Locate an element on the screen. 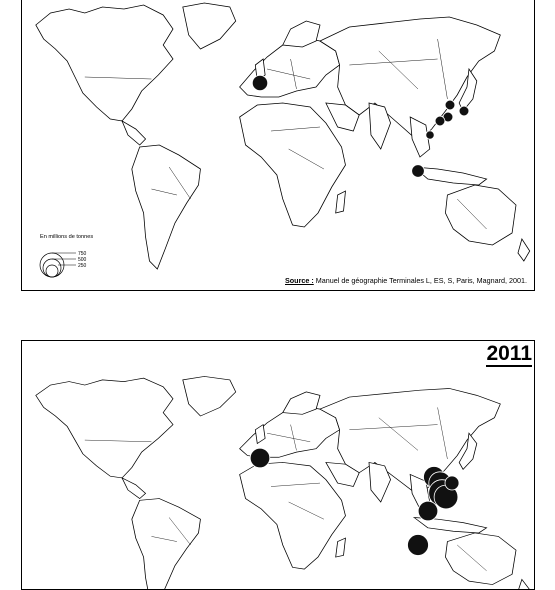 Image resolution: width=555 pixels, height=590 pixels. legend-title: En millions de tonnes is located at coordinates (67, 237).